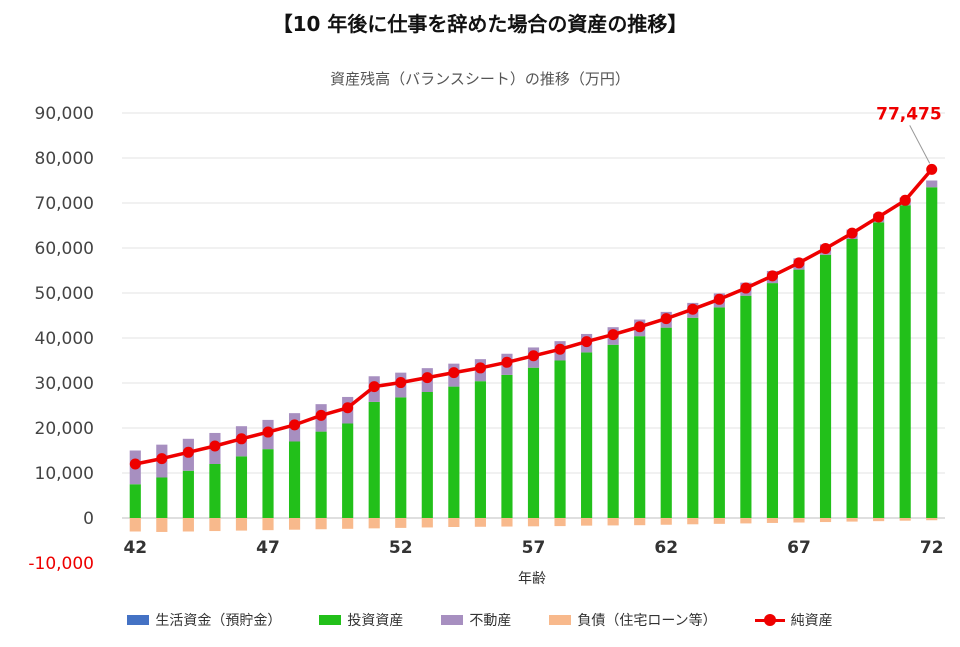 This screenshot has width=960, height=647. I want to click on y-tick-label: 40,000, so click(64, 339).